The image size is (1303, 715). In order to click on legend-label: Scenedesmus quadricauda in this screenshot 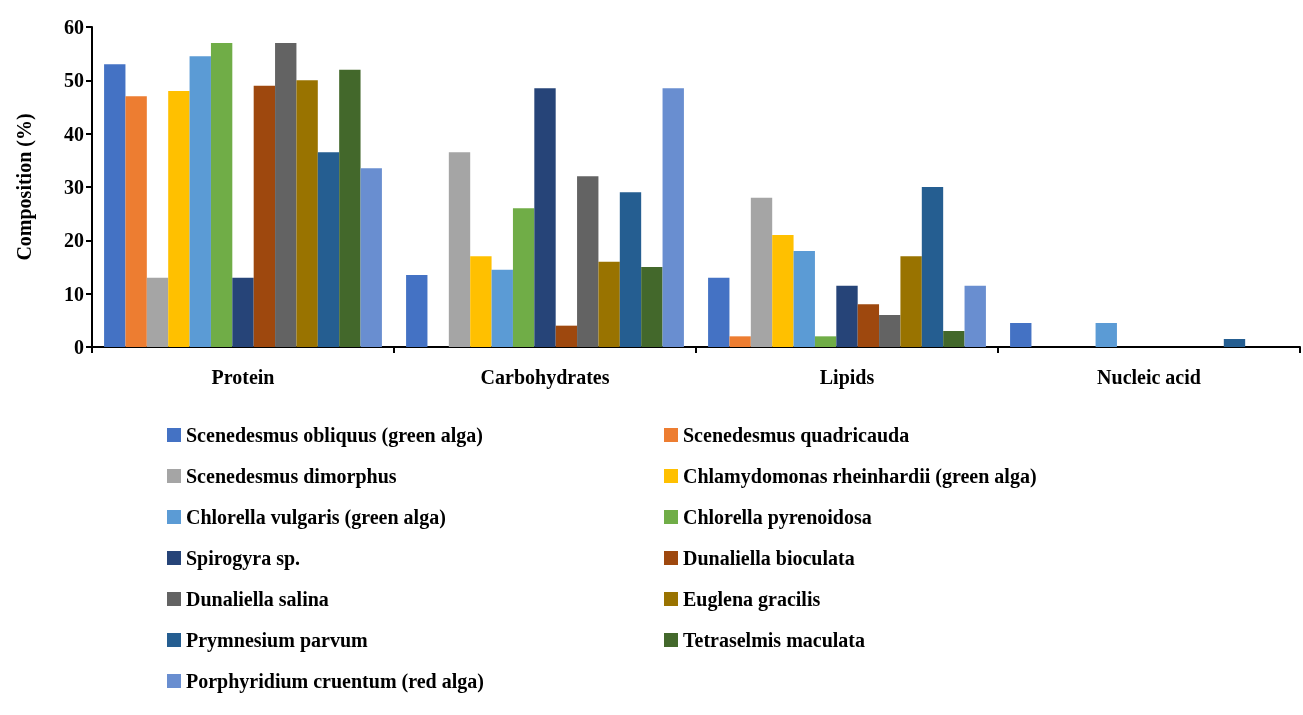, I will do `click(796, 435)`.